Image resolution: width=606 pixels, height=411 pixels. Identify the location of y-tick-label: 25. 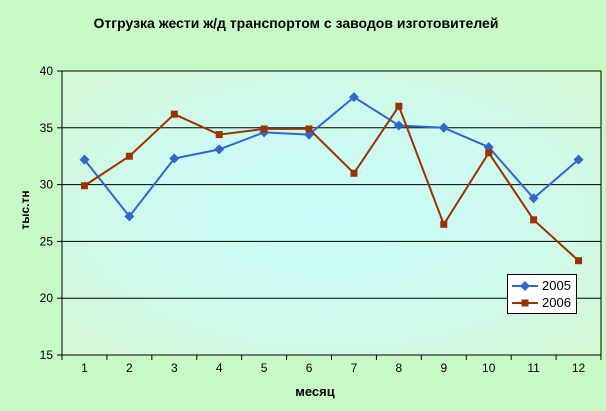
(47, 241).